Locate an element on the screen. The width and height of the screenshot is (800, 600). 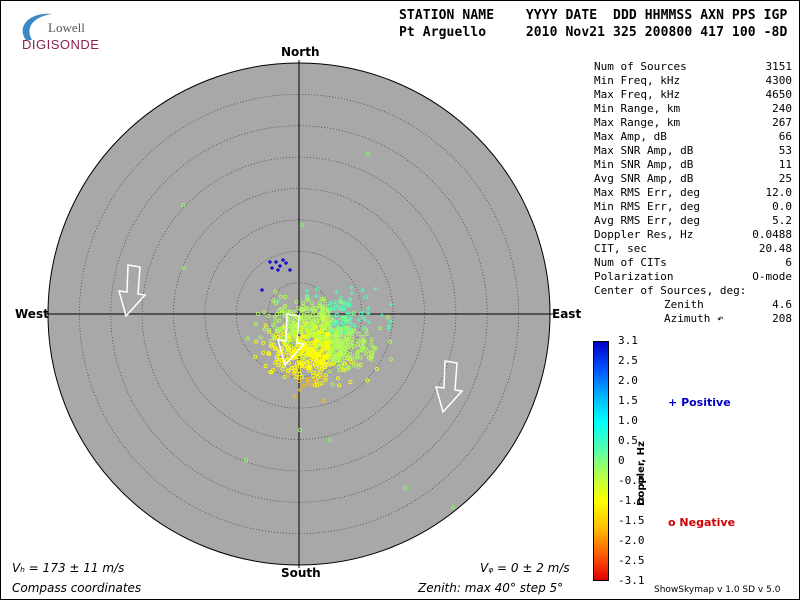
stat-row: Center of Sources, deg: is located at coordinates (693, 291).